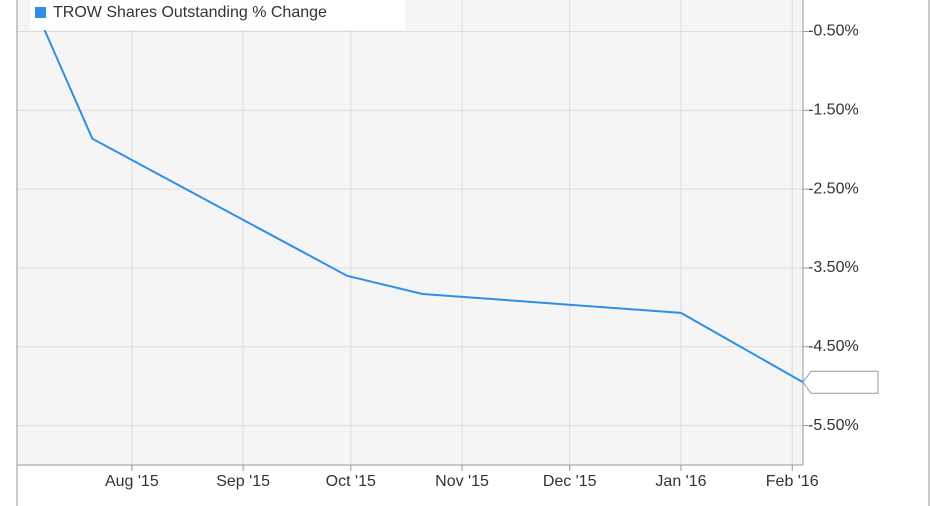 The height and width of the screenshot is (506, 931). I want to click on x-tick-label: Dec '15, so click(570, 481).